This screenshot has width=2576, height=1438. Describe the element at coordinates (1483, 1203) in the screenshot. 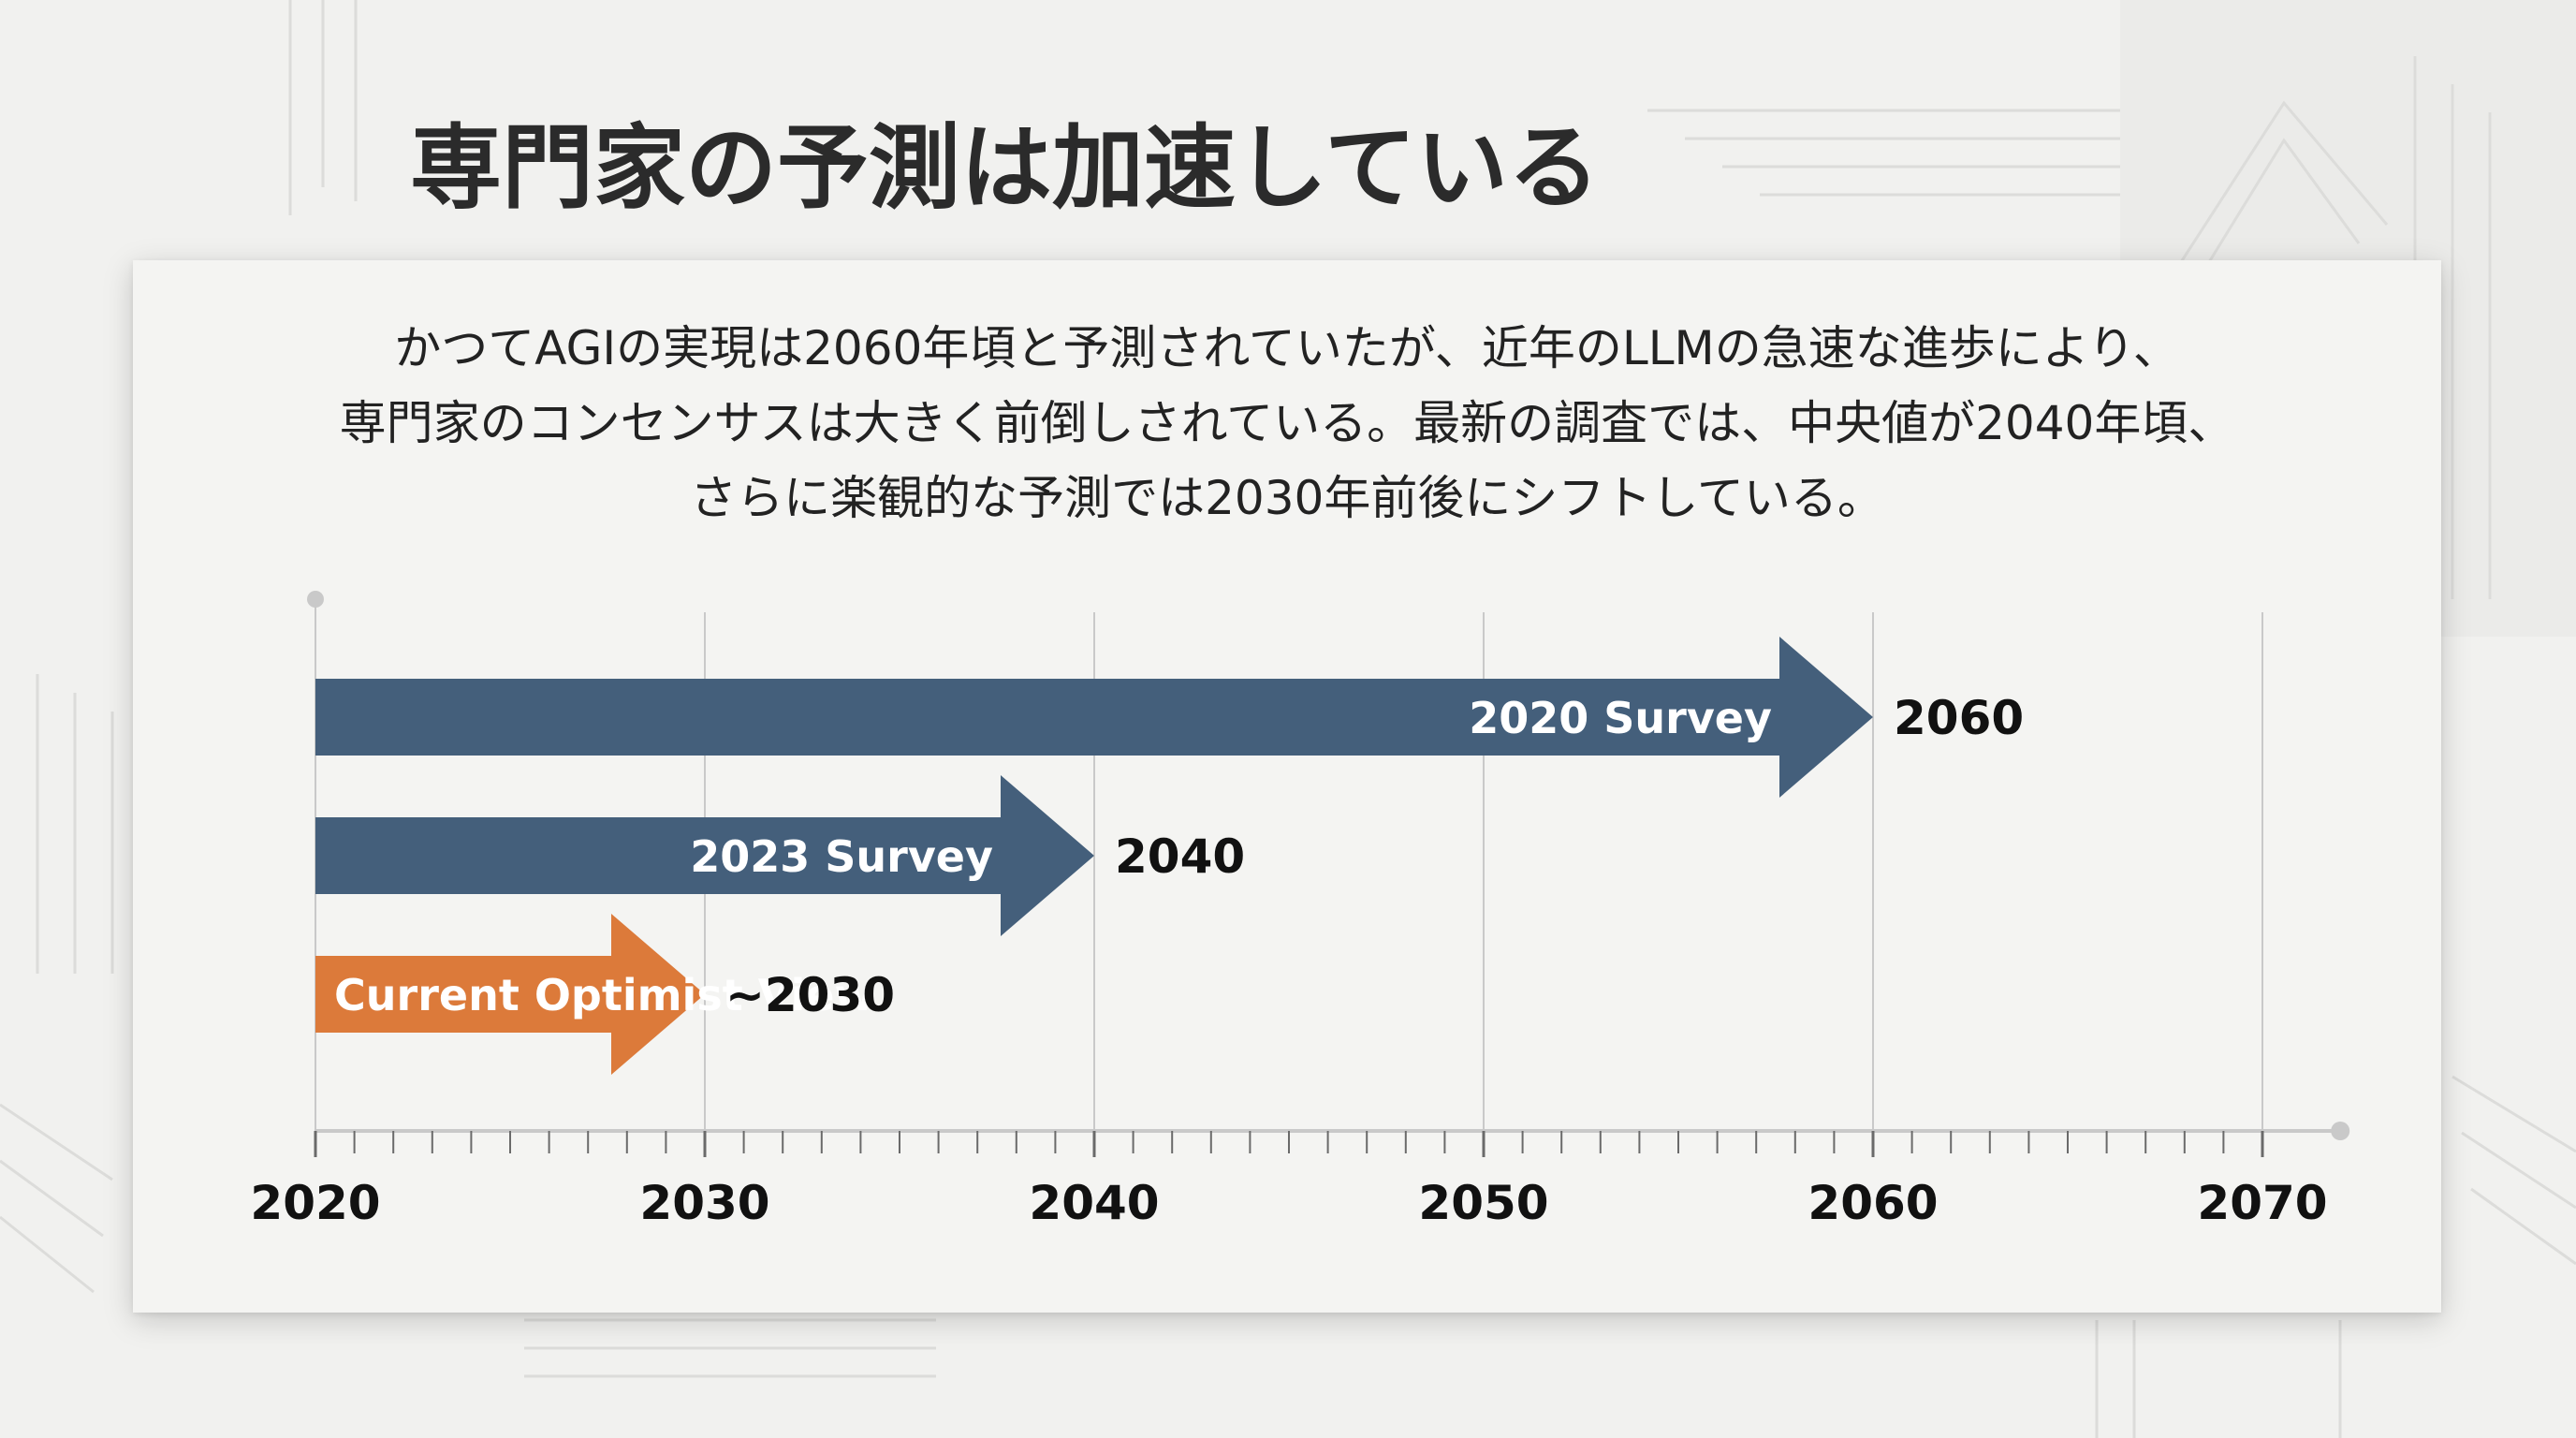

I see `x-tick-label: 2050` at that location.